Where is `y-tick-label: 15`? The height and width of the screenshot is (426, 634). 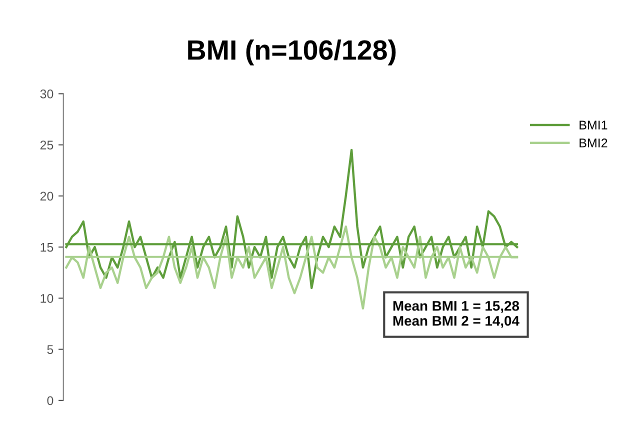
y-tick-label: 15 is located at coordinates (47, 247).